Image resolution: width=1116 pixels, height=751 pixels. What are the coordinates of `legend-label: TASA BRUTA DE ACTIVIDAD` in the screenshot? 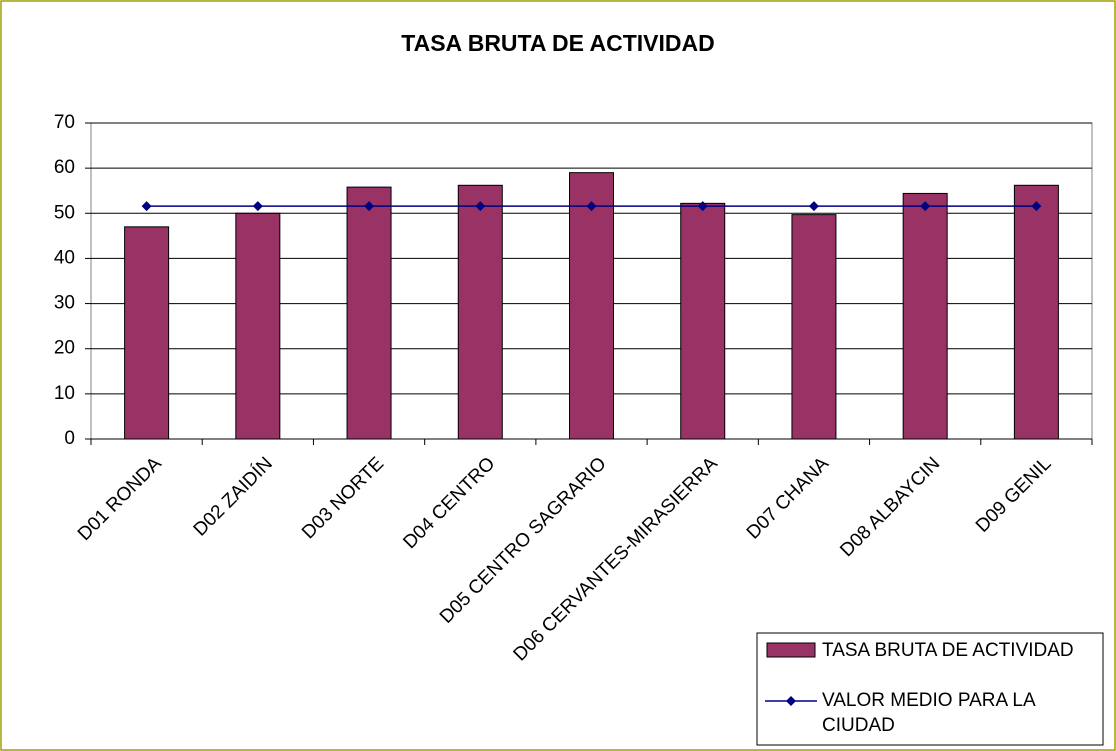 It's located at (948, 650).